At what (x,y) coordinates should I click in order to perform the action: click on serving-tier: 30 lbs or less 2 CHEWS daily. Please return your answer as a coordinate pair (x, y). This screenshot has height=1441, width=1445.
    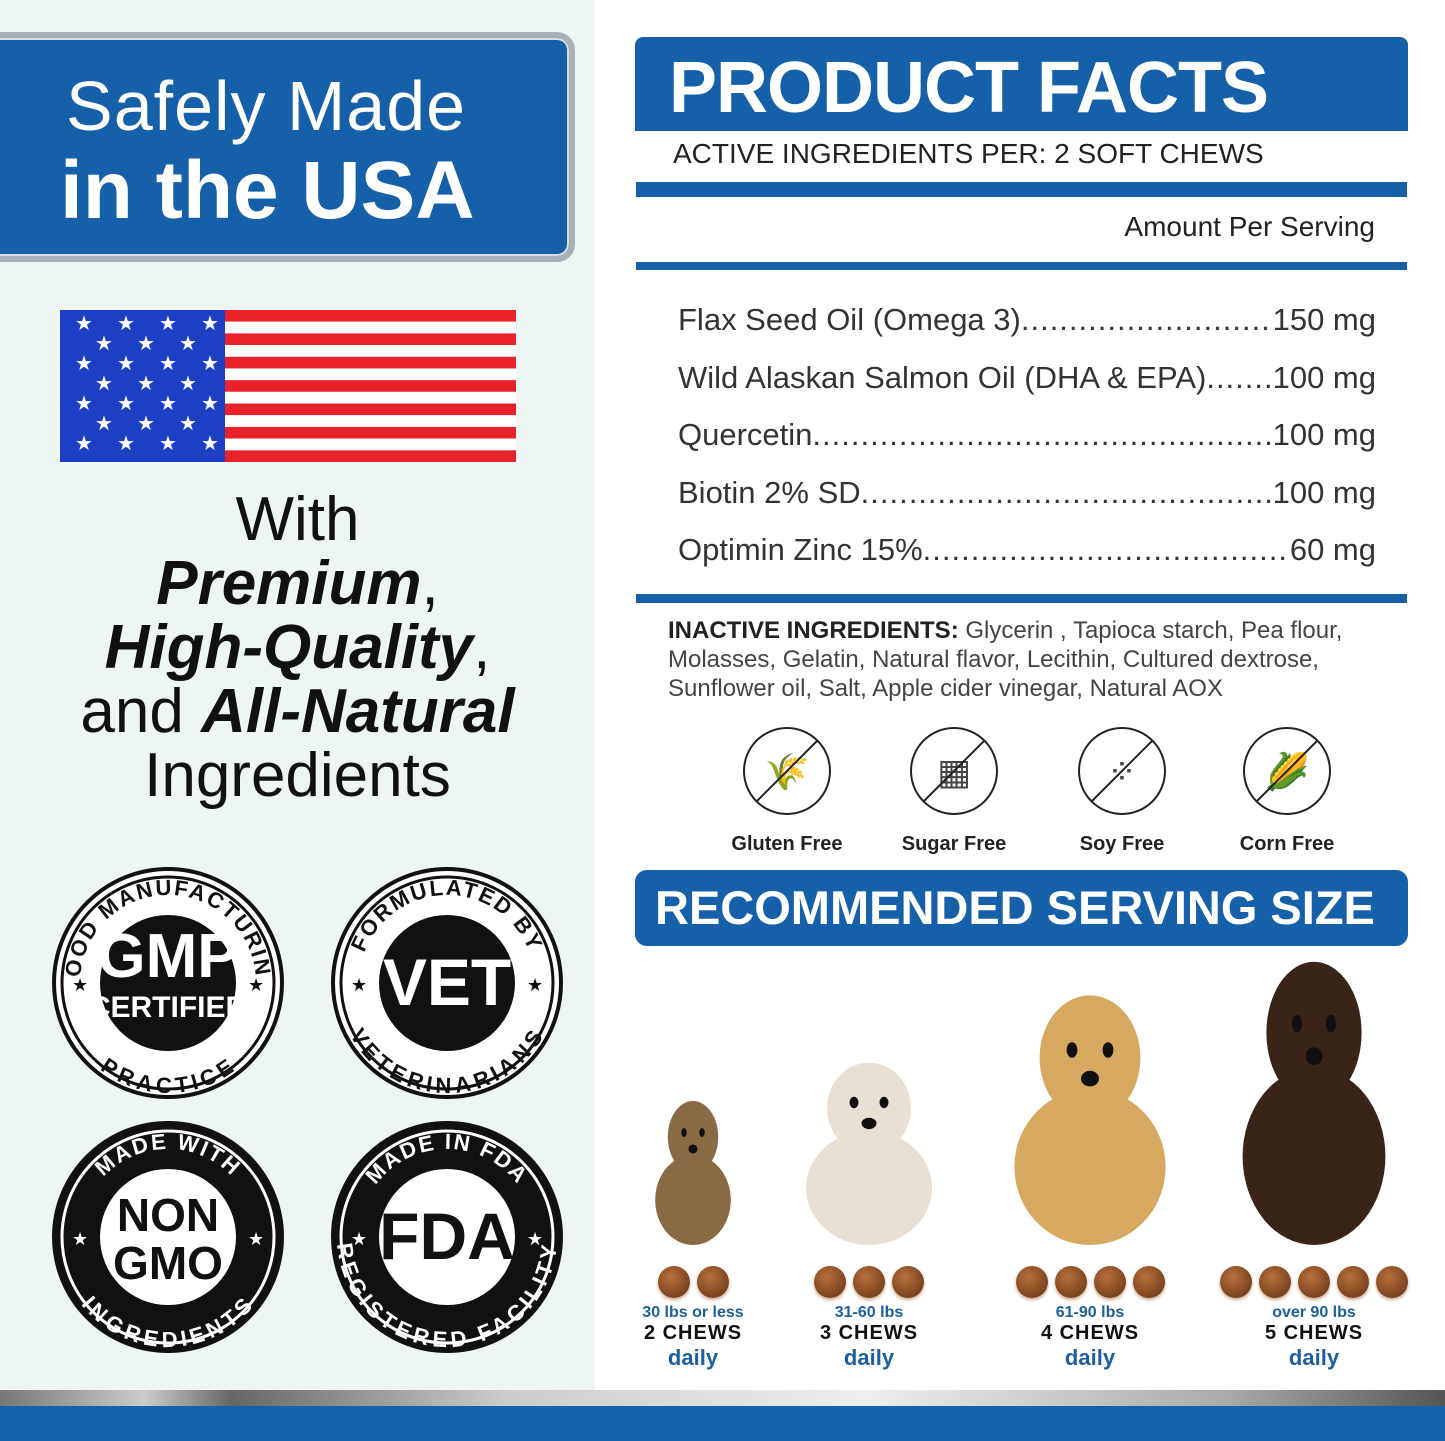
    Looking at the image, I should click on (693, 1233).